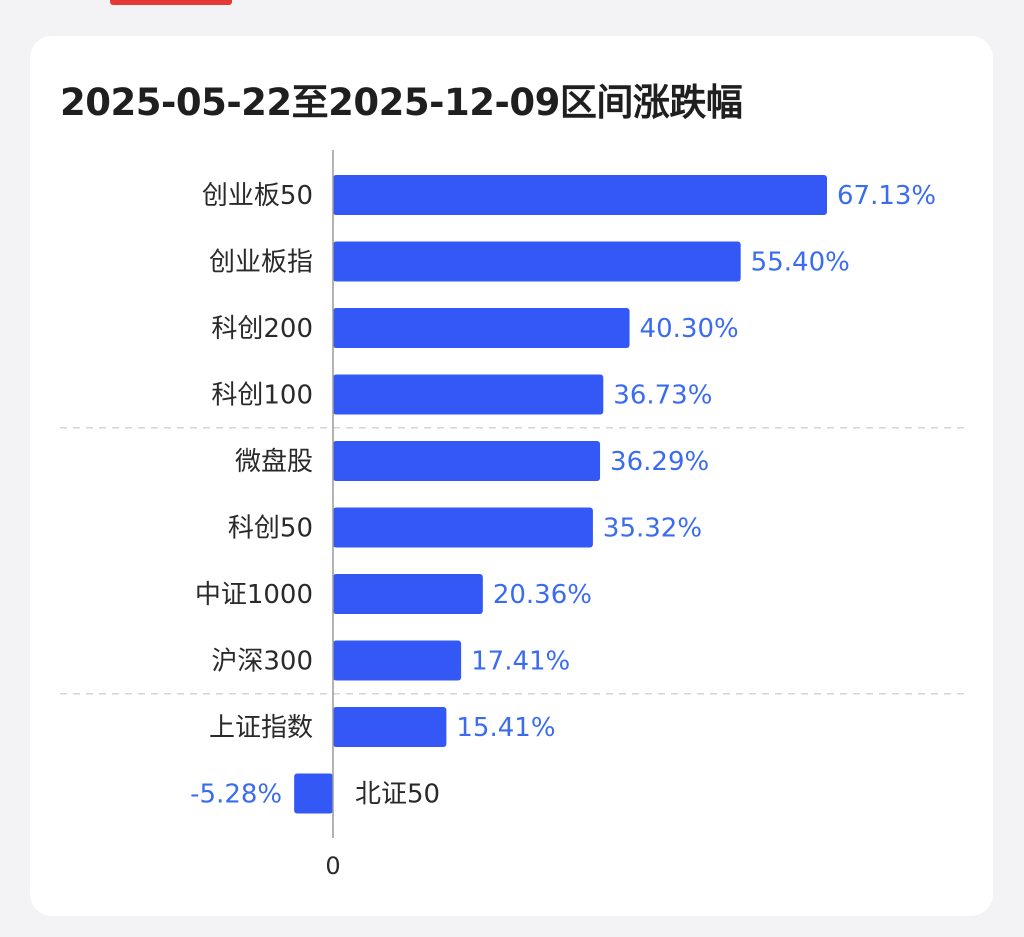  I want to click on value-label: 36.73%, so click(662, 396).